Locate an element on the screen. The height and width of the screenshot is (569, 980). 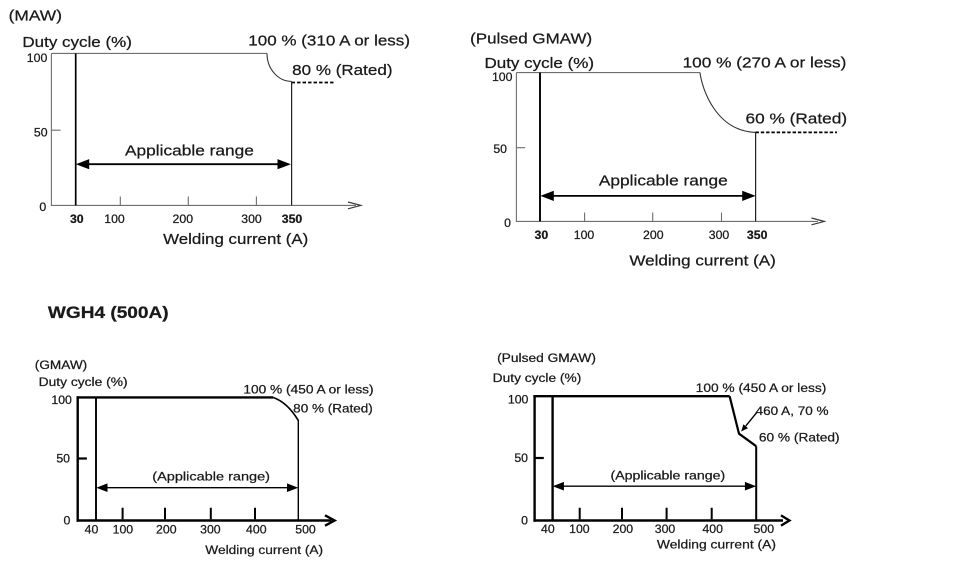
svg-text: 100 % (270 A or less) is located at coordinates (765, 63).